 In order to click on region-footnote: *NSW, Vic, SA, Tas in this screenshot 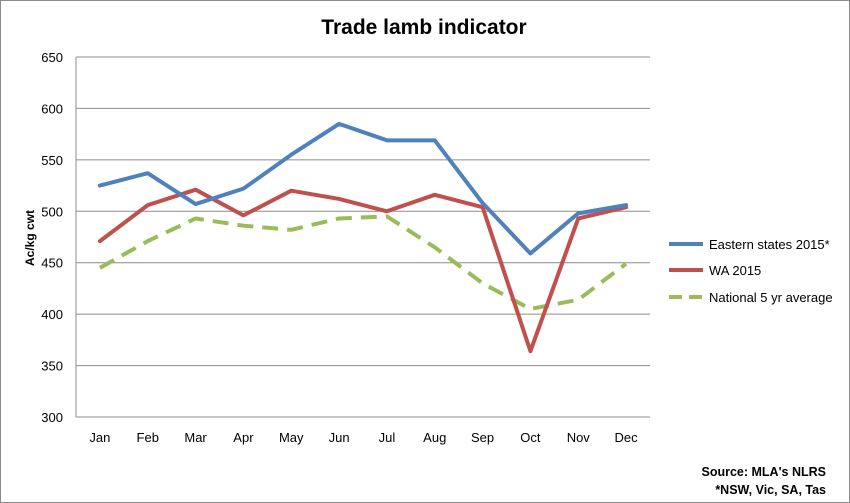, I will do `click(770, 490)`.